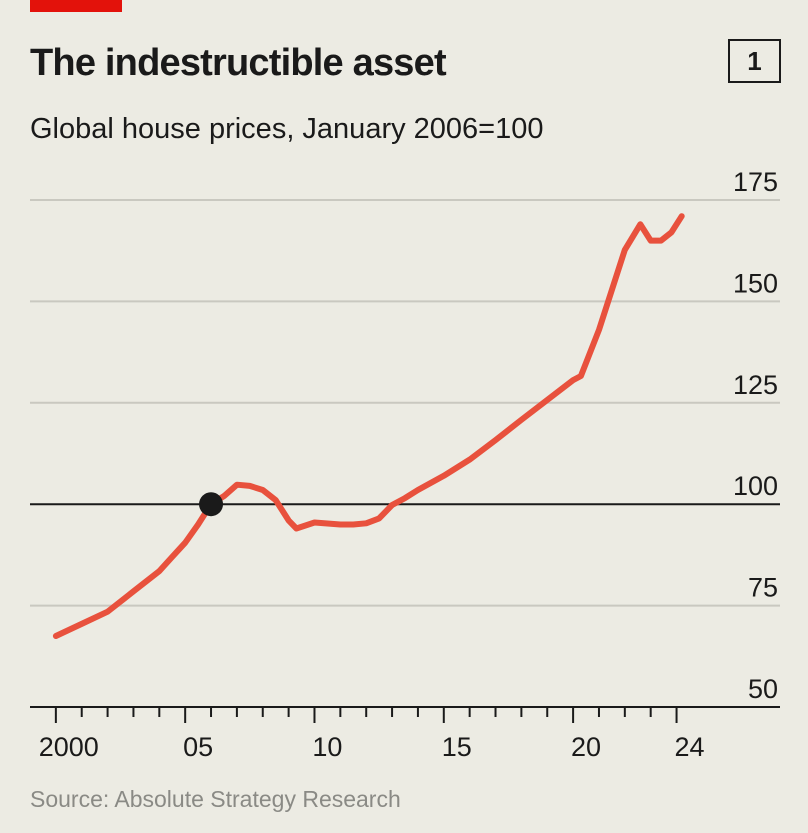 This screenshot has height=833, width=808. Describe the element at coordinates (76, 6) in the screenshot. I see `brand-bar` at that location.